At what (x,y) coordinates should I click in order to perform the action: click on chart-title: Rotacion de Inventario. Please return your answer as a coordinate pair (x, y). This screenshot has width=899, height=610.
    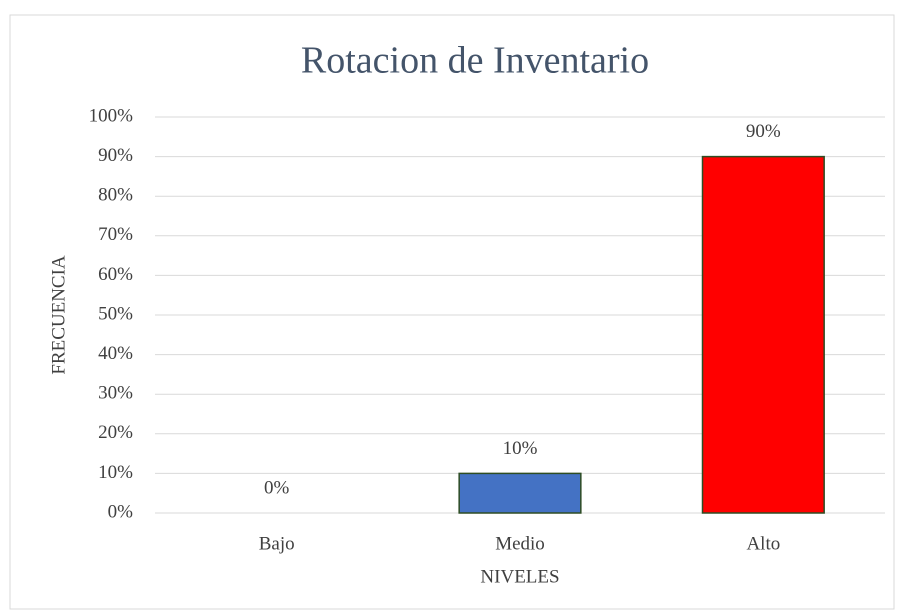
    Looking at the image, I should click on (475, 61).